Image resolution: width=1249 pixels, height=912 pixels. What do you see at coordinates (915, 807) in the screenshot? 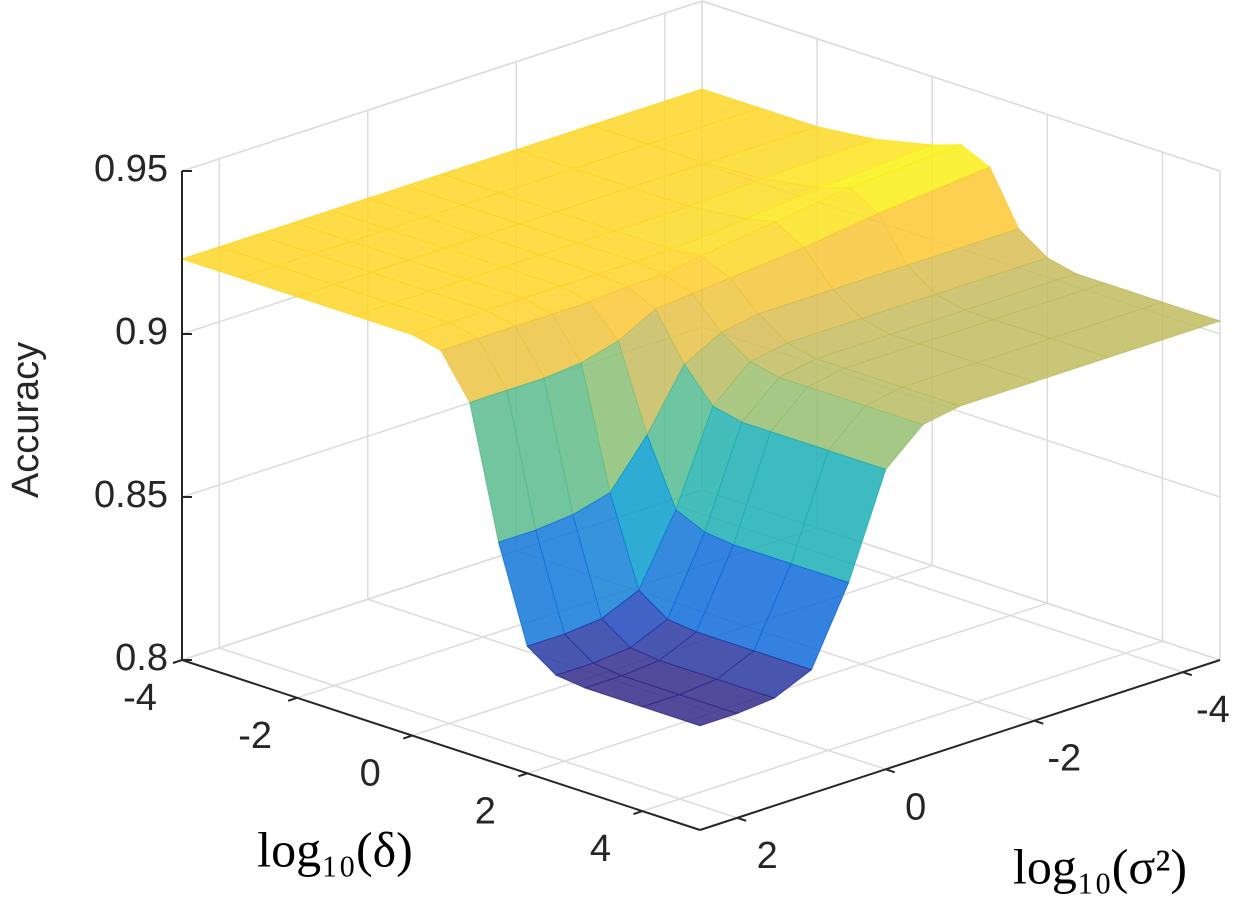
I see `y-tick-label: 0` at bounding box center [915, 807].